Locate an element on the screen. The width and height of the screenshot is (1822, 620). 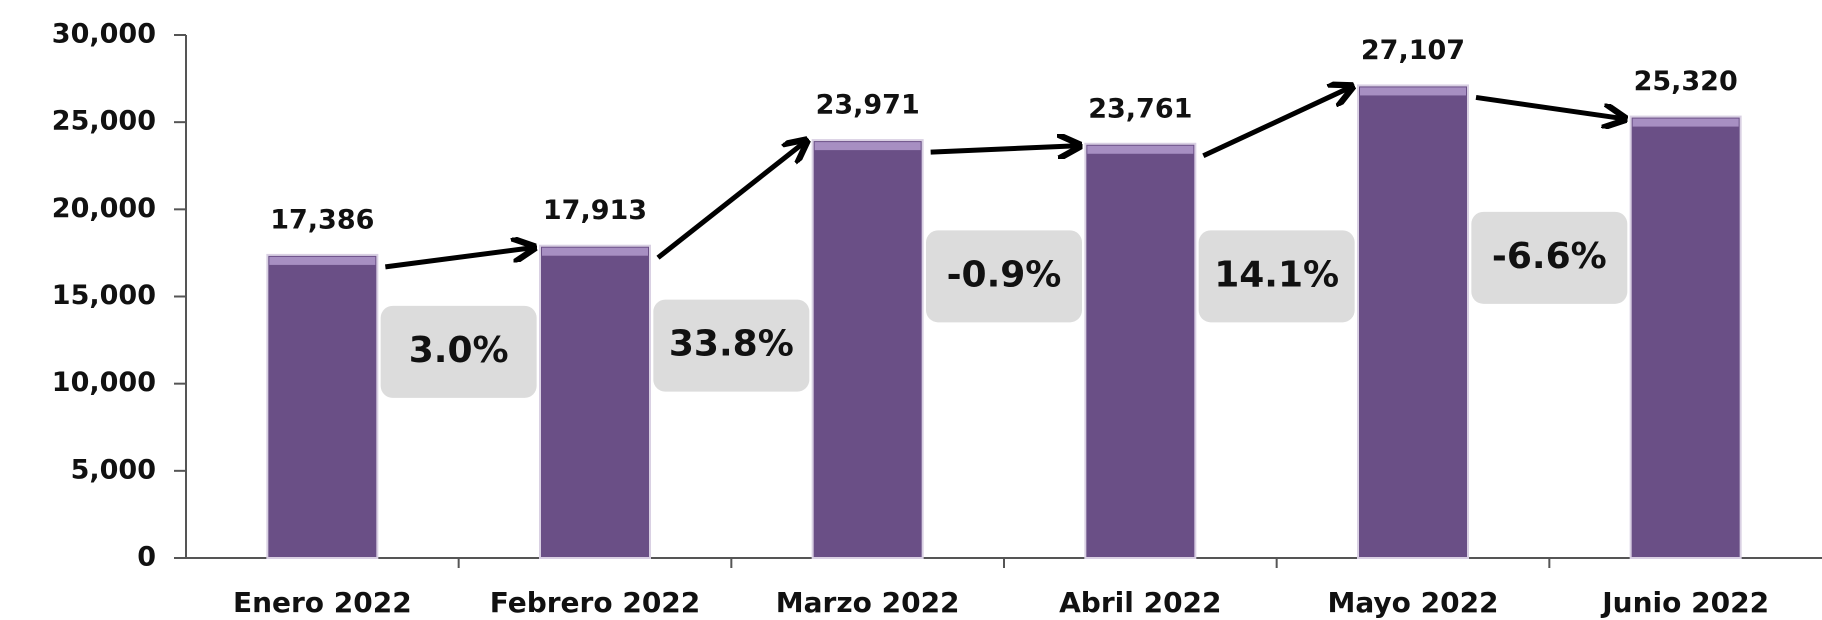
x-tick-label: Abril 2022 is located at coordinates (1140, 602).